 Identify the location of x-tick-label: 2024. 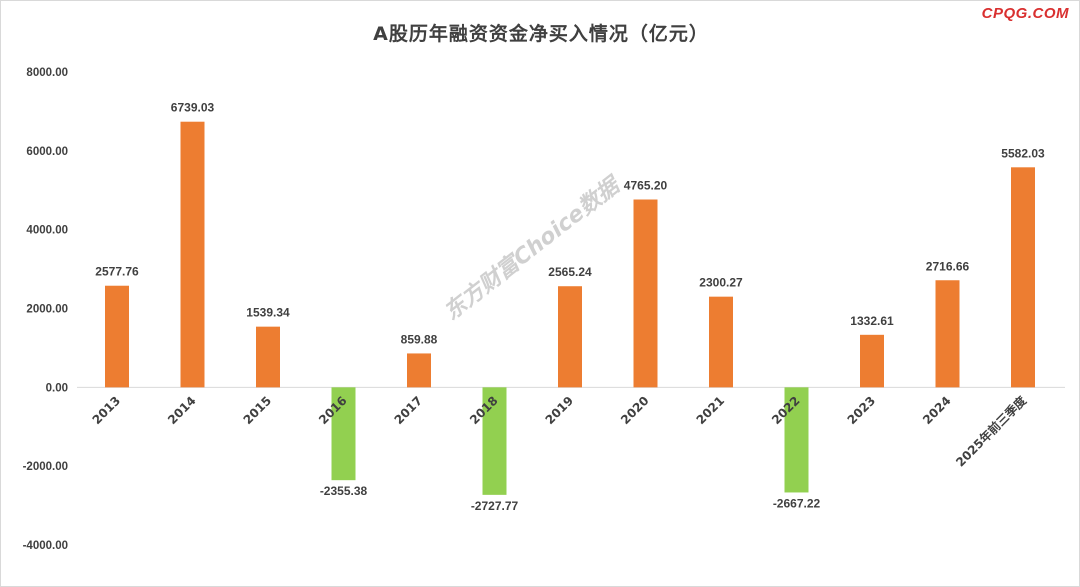
(937, 411).